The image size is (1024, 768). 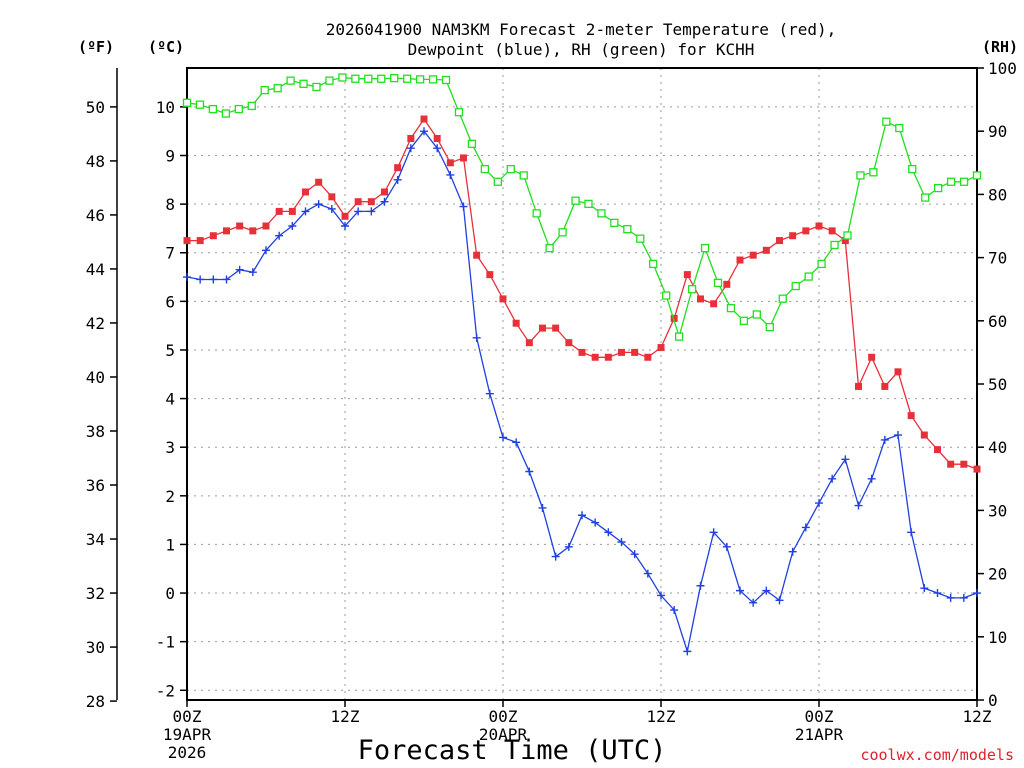 I want to click on x-tick-label: 2026, so click(x=187, y=752).